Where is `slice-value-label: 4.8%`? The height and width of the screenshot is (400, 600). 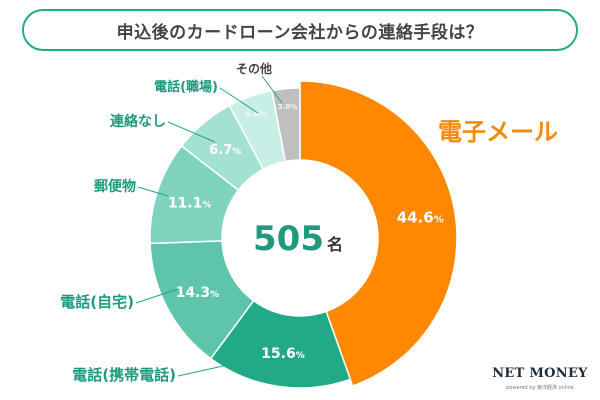
slice-value-label: 4.8% is located at coordinates (256, 113).